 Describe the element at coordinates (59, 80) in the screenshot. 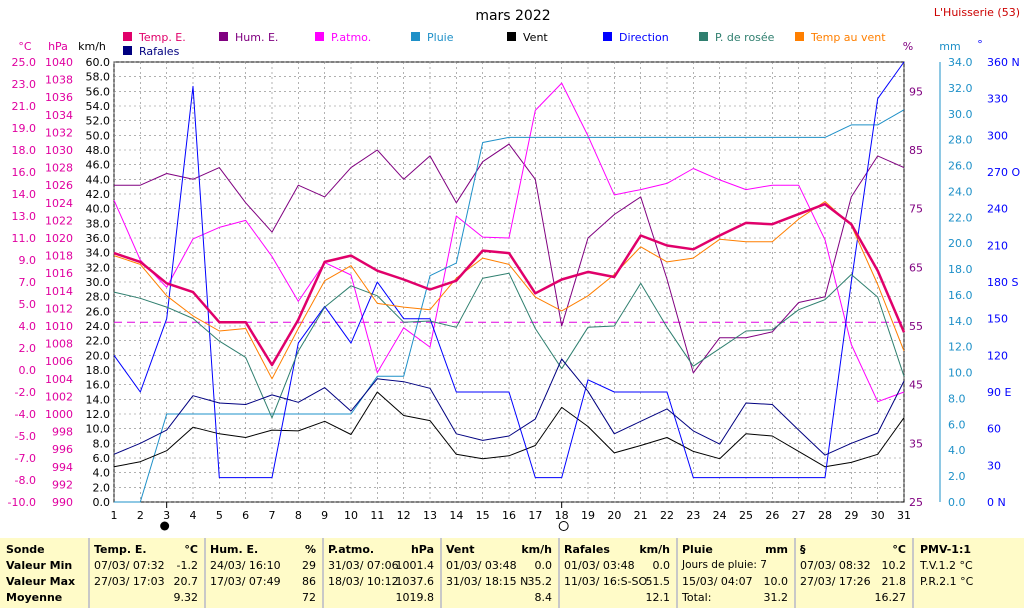

I see `hpa-tick-label: 1038` at that location.